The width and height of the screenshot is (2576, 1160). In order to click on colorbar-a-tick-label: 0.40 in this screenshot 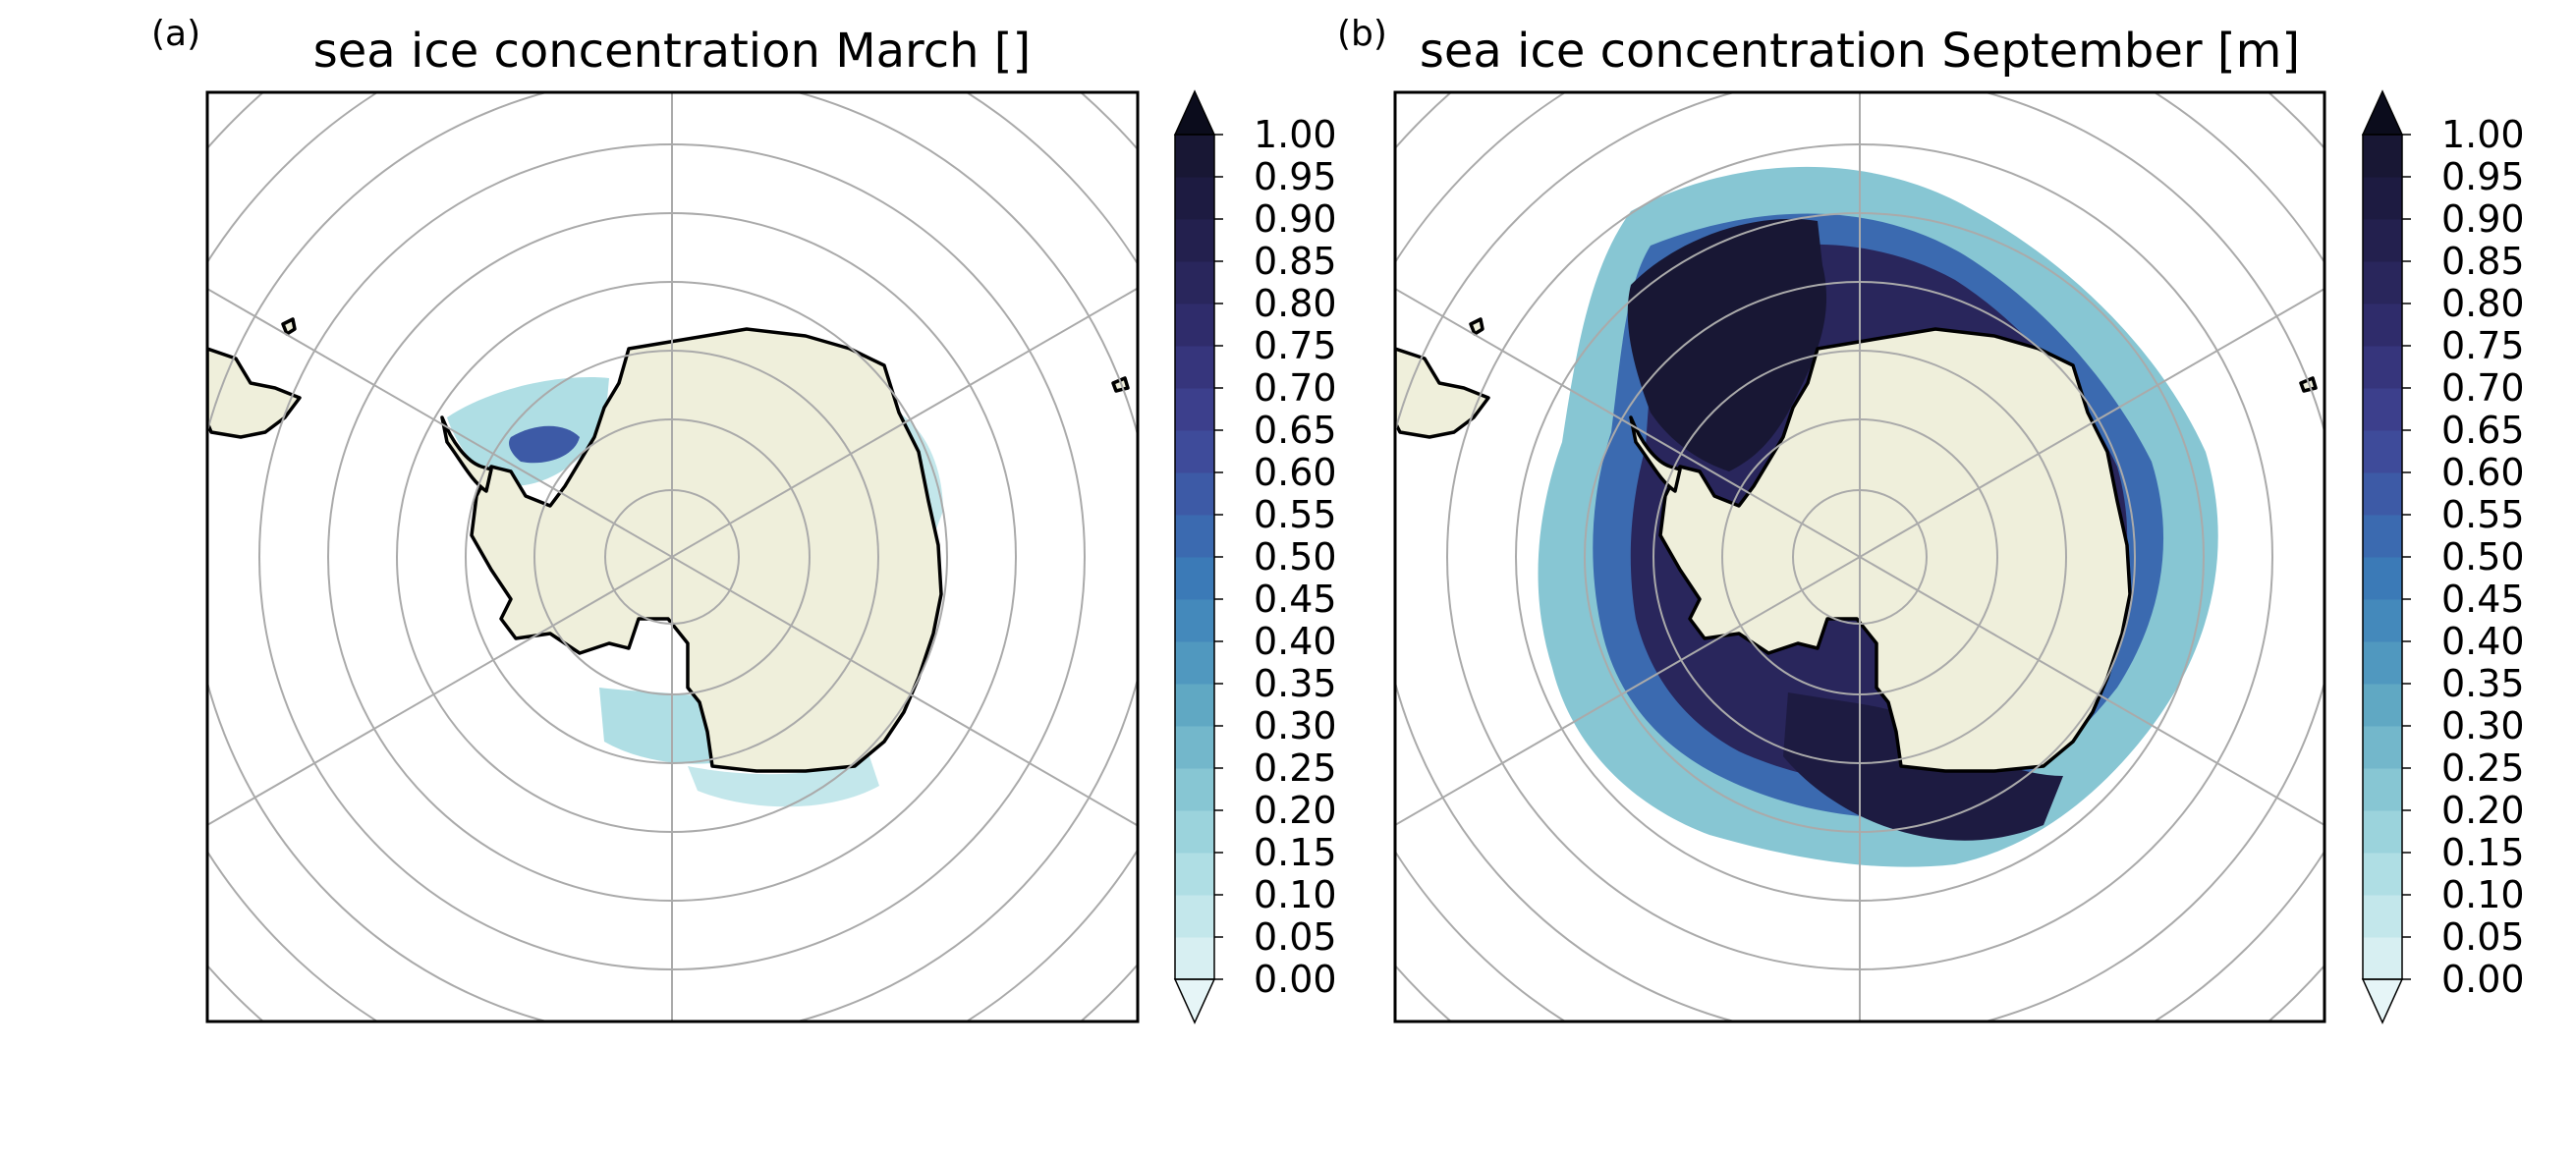, I will do `click(1295, 641)`.